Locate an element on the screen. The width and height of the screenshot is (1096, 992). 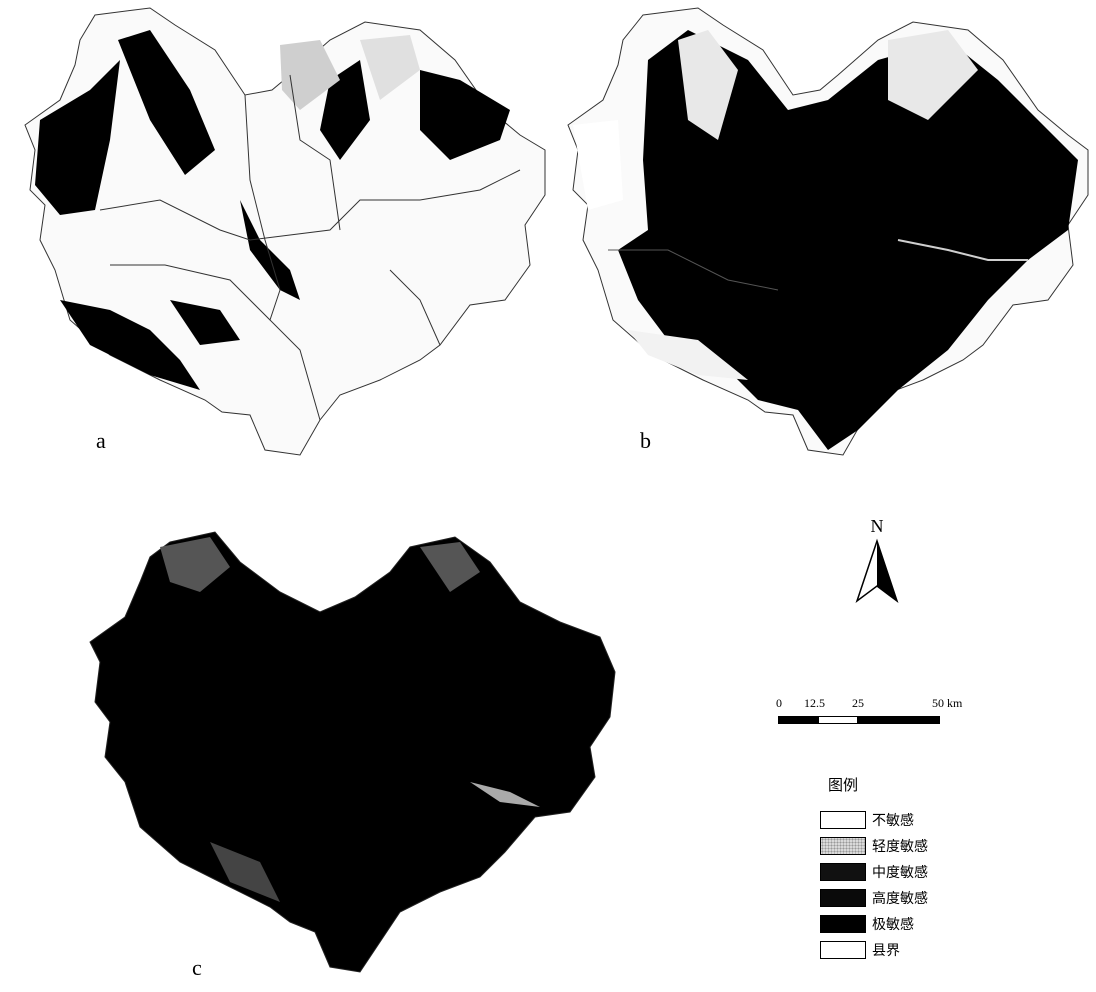
legend-title: 图例 is located at coordinates (843, 785).